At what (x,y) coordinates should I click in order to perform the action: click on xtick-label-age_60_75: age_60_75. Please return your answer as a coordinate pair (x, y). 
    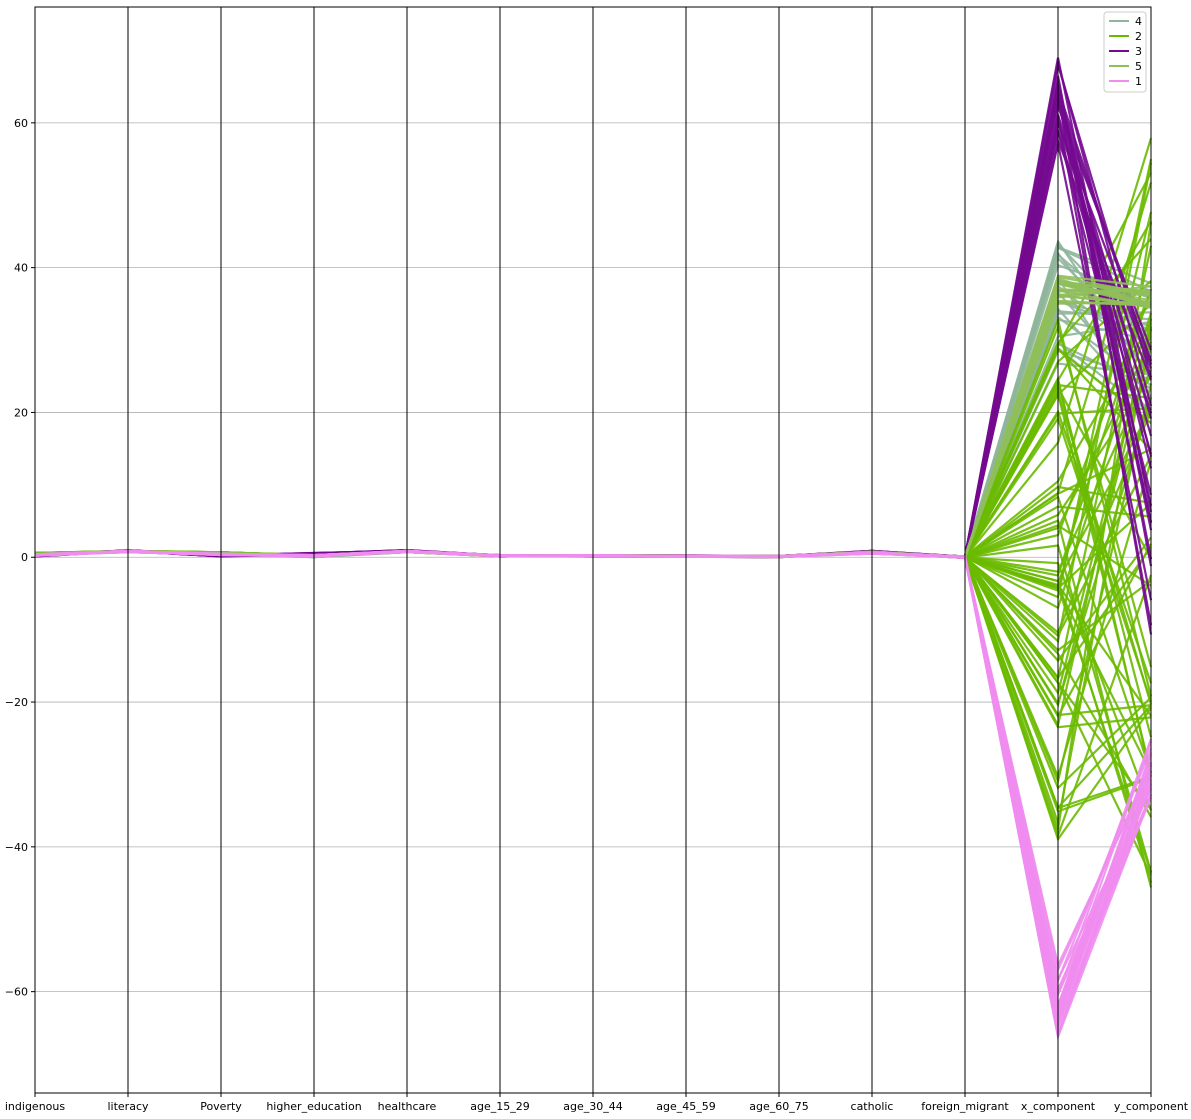
    Looking at the image, I should click on (779, 1106).